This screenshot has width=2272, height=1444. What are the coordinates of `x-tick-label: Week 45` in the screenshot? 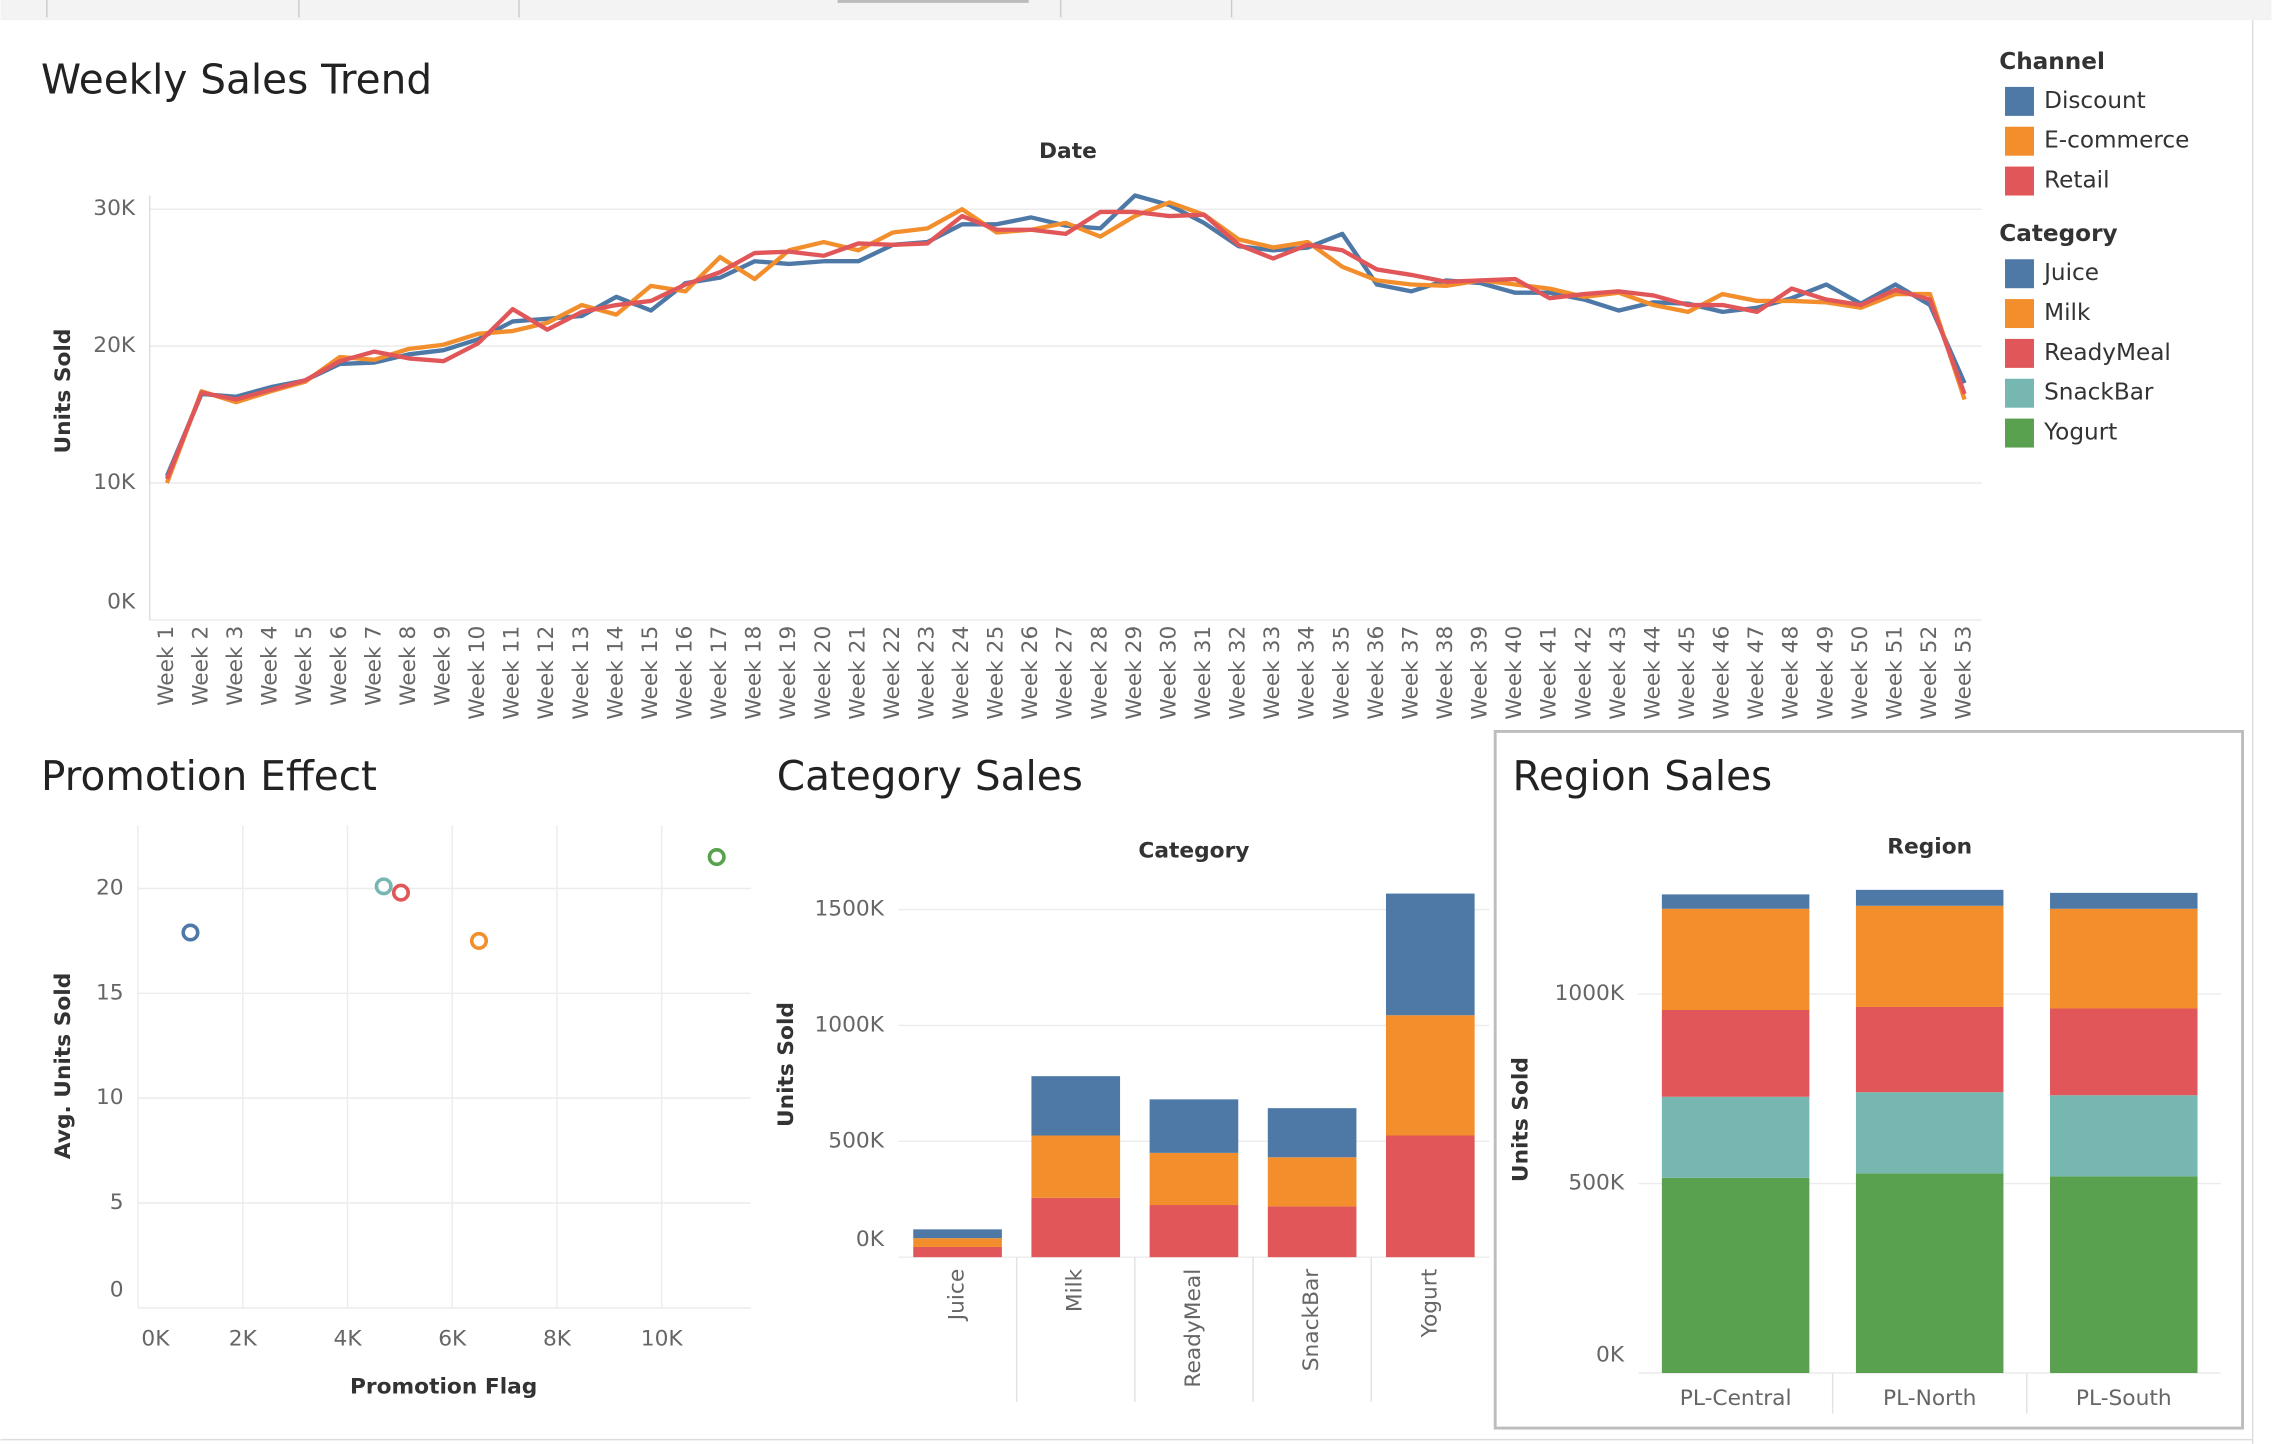 It's located at (1687, 673).